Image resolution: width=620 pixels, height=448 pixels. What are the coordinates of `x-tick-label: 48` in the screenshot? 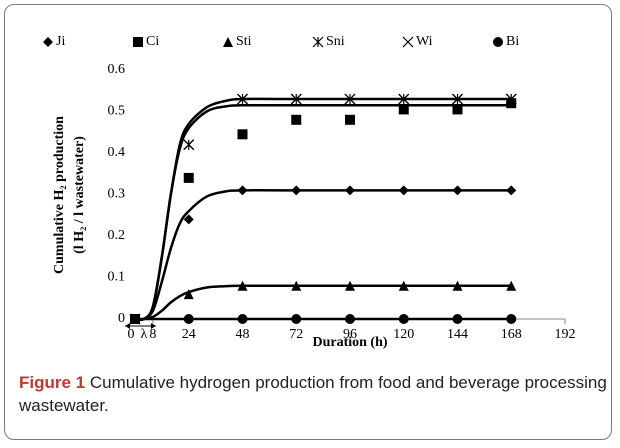 It's located at (243, 334).